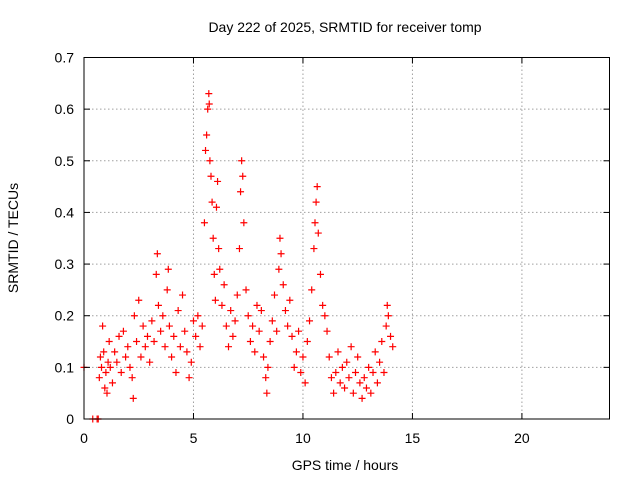 The image size is (640, 480). Describe the element at coordinates (13, 238) in the screenshot. I see `y-axis-title: SRMTID / TECUs` at that location.